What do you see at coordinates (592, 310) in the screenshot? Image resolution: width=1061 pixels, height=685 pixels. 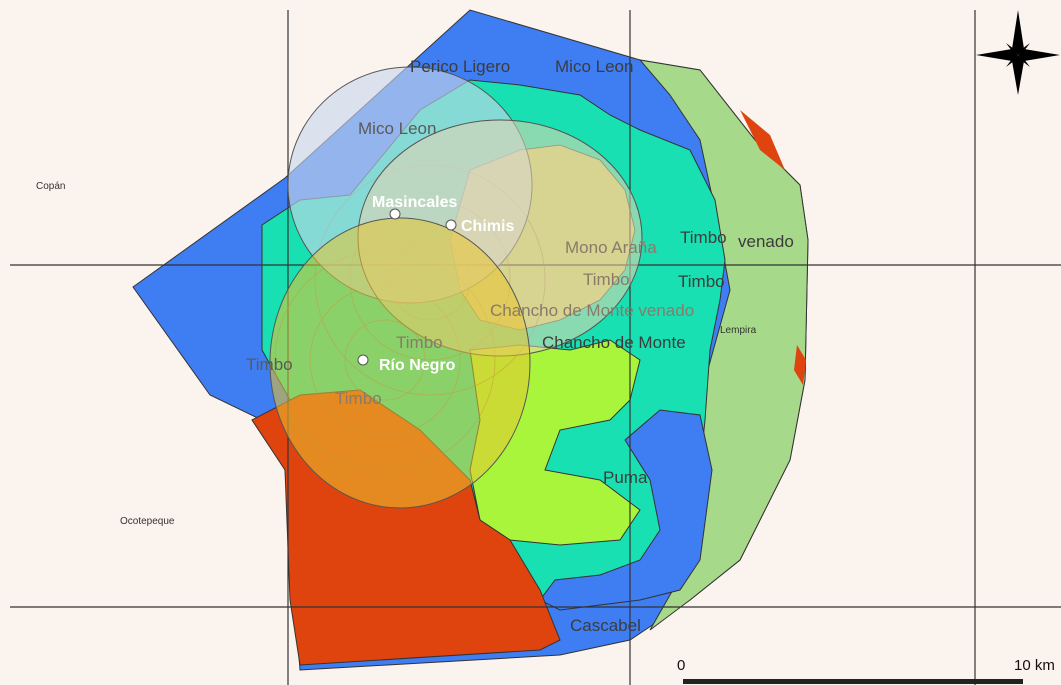 I see `label-chancho-venado: Chancho de Monte venado` at bounding box center [592, 310].